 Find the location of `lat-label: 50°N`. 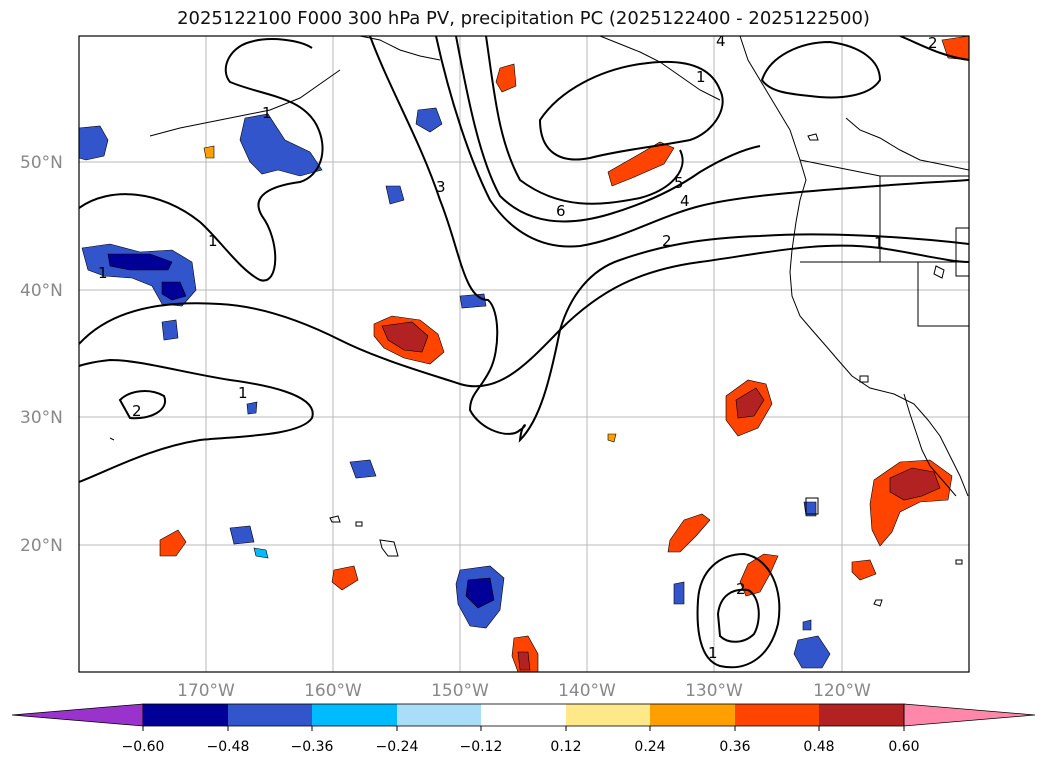

lat-label: 50°N is located at coordinates (41, 163).